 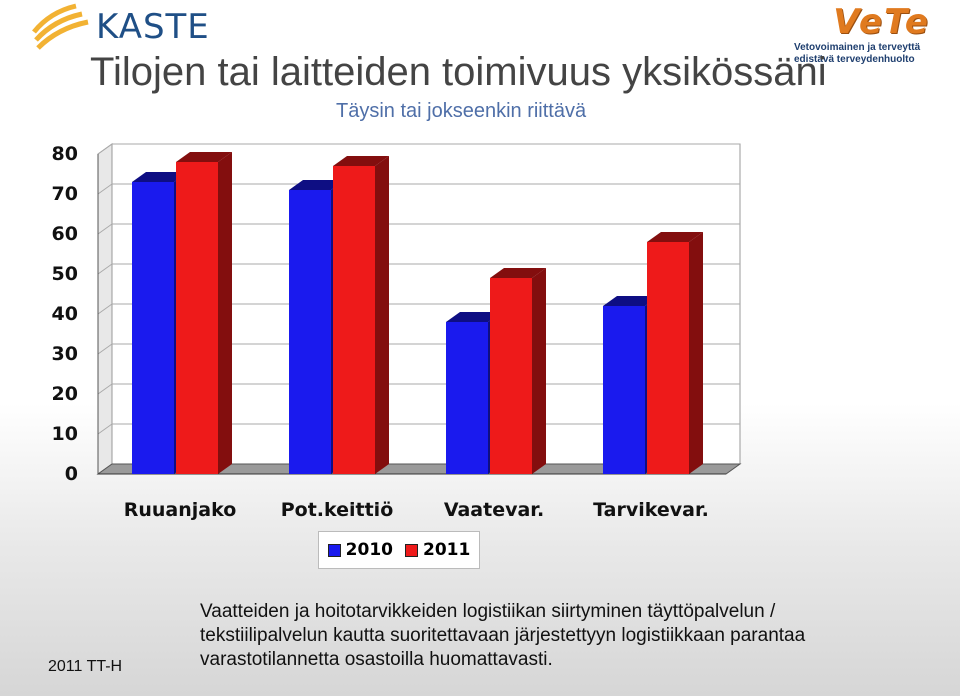 I want to click on legend-swatch-2010, so click(x=334, y=550).